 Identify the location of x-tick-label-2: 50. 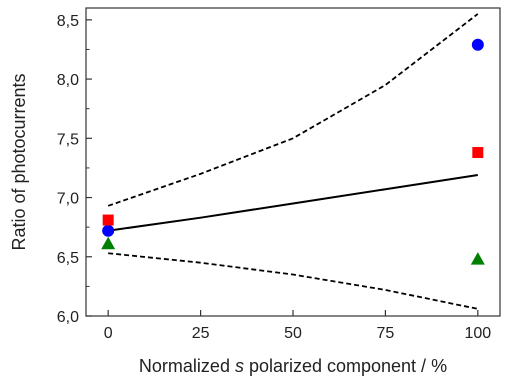
(293, 333).